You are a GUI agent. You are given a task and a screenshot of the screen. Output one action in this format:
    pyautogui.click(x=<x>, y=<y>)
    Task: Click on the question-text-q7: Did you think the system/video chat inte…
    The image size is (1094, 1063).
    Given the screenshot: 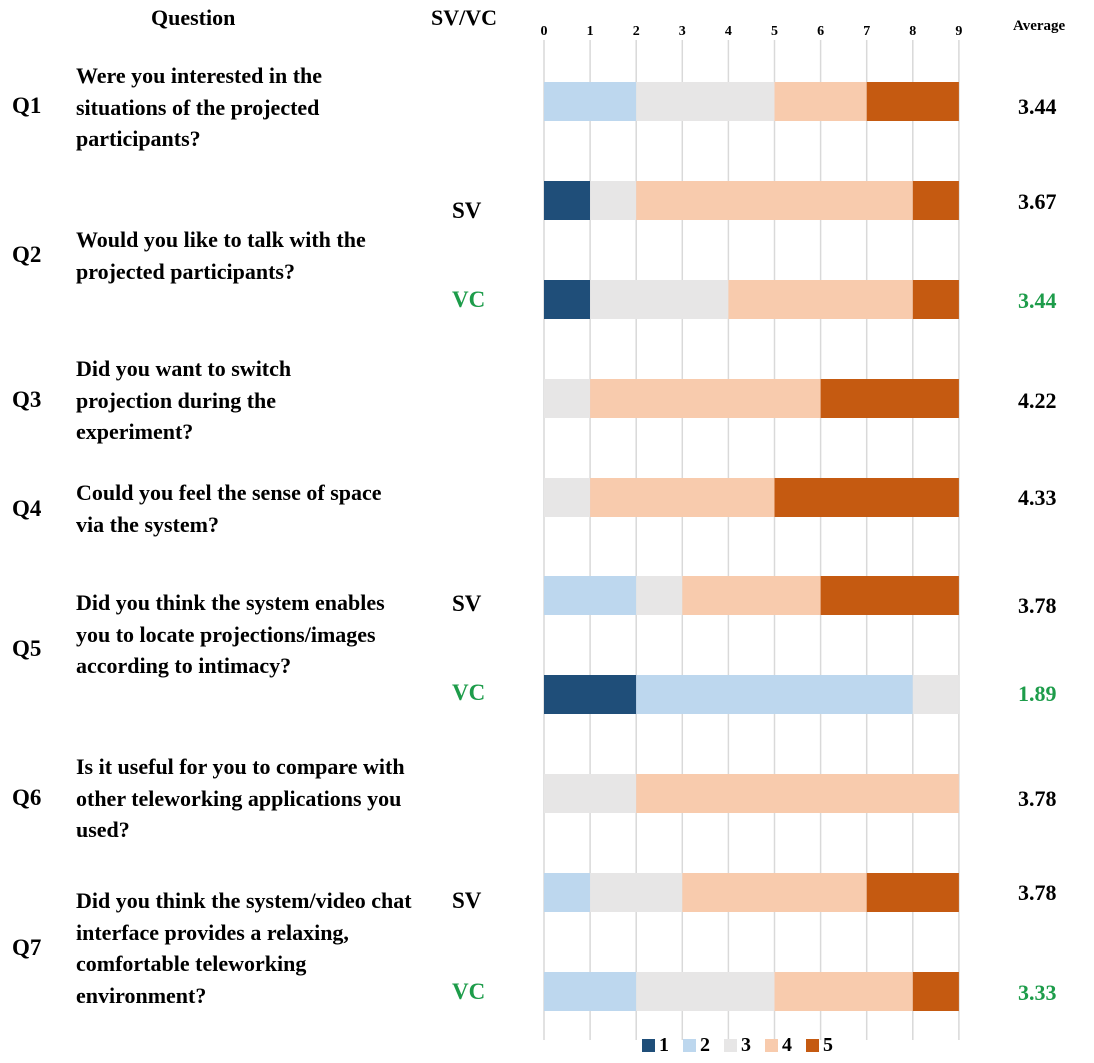 What is the action you would take?
    pyautogui.click(x=244, y=948)
    